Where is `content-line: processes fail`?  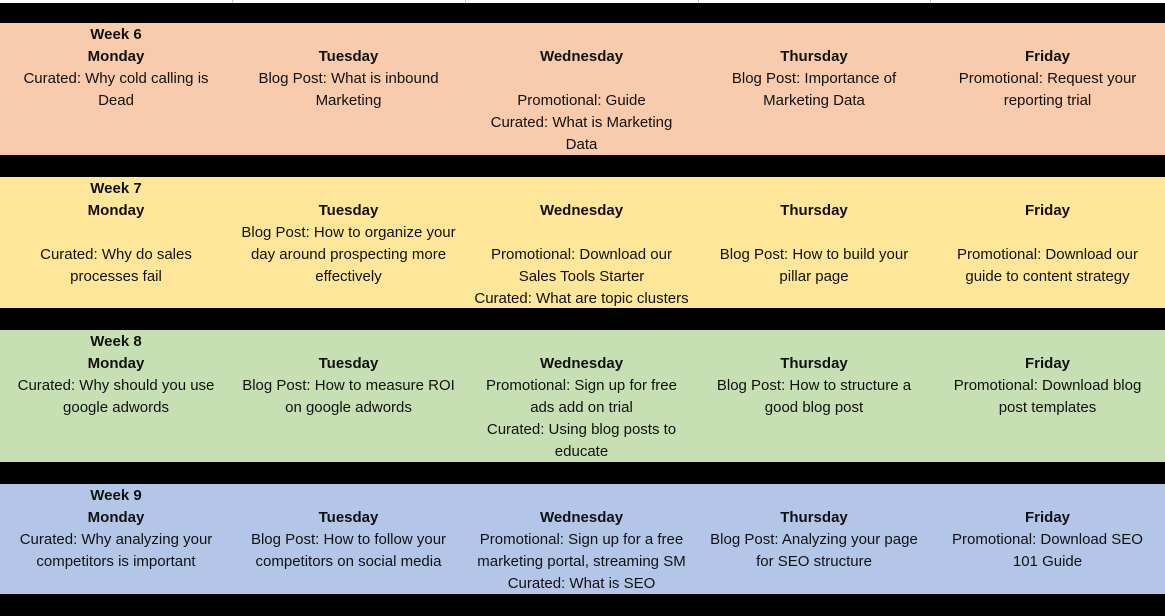 content-line: processes fail is located at coordinates (116, 276).